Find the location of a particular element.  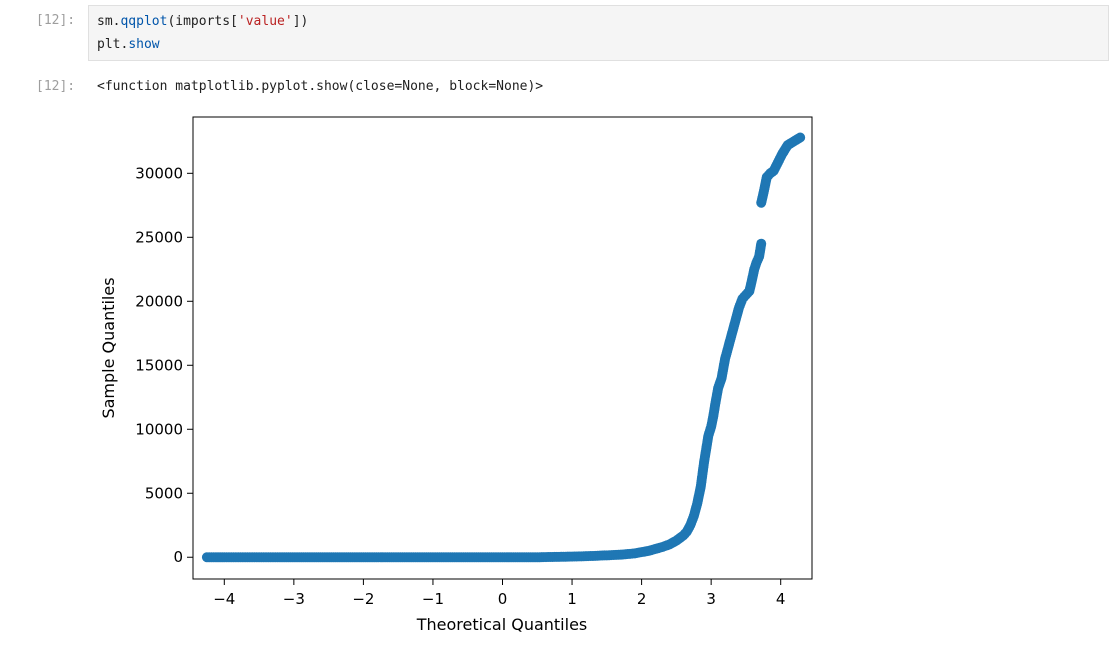

code-line-1: sm.qqplot(imports['value']) is located at coordinates (202, 21).